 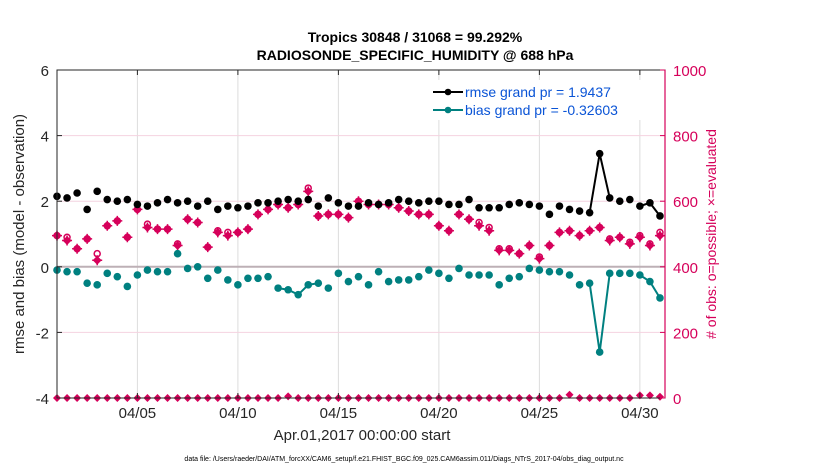 What do you see at coordinates (525, 110) in the screenshot?
I see `legend-entry-bias: bias grand pr = -0.32603` at bounding box center [525, 110].